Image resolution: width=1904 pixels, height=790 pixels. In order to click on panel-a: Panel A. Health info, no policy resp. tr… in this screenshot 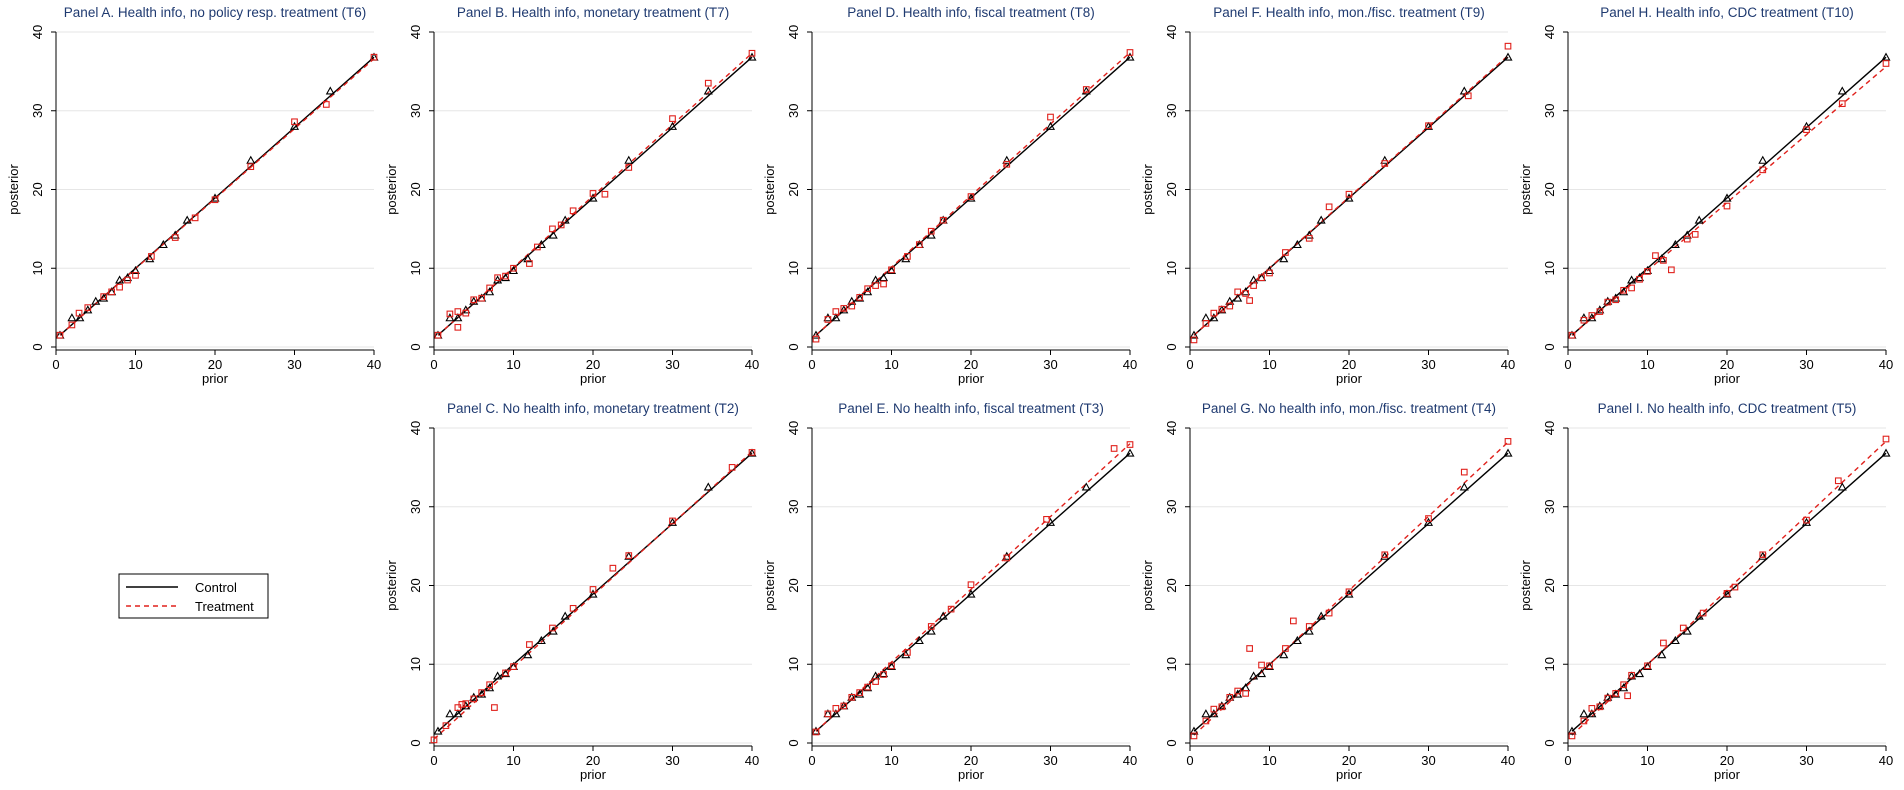, I will do `click(193, 195)`.